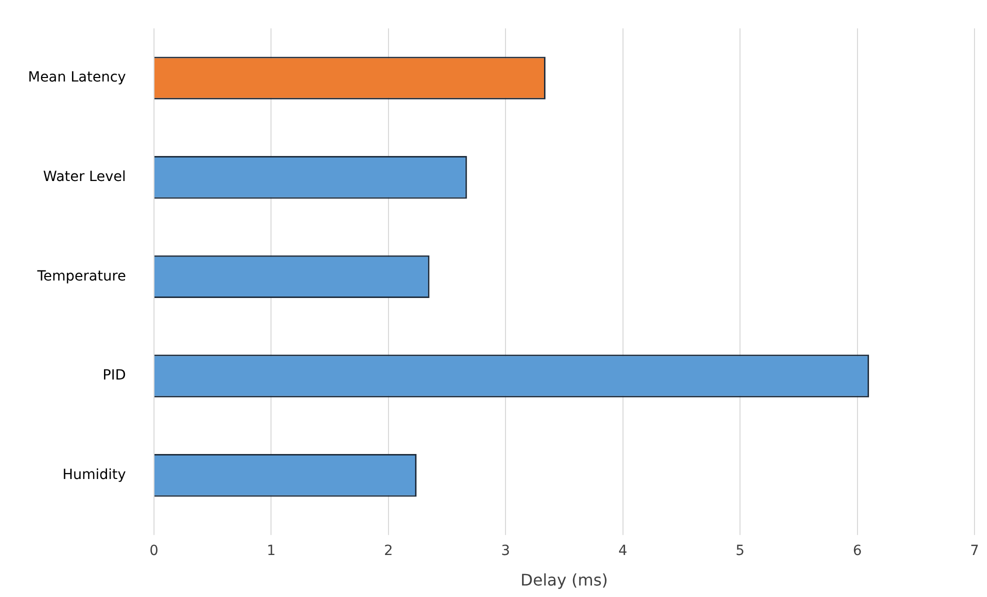  Describe the element at coordinates (388, 551) in the screenshot. I see `x-tick-label: 2` at that location.